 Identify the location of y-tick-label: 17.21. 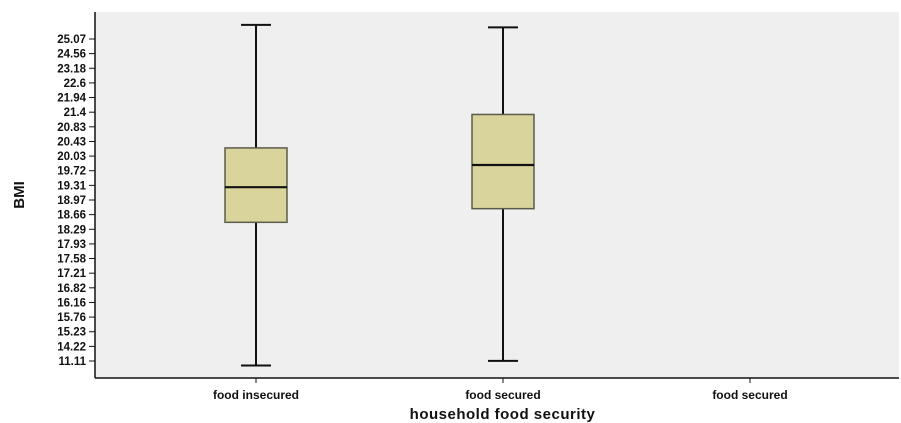
(71, 274).